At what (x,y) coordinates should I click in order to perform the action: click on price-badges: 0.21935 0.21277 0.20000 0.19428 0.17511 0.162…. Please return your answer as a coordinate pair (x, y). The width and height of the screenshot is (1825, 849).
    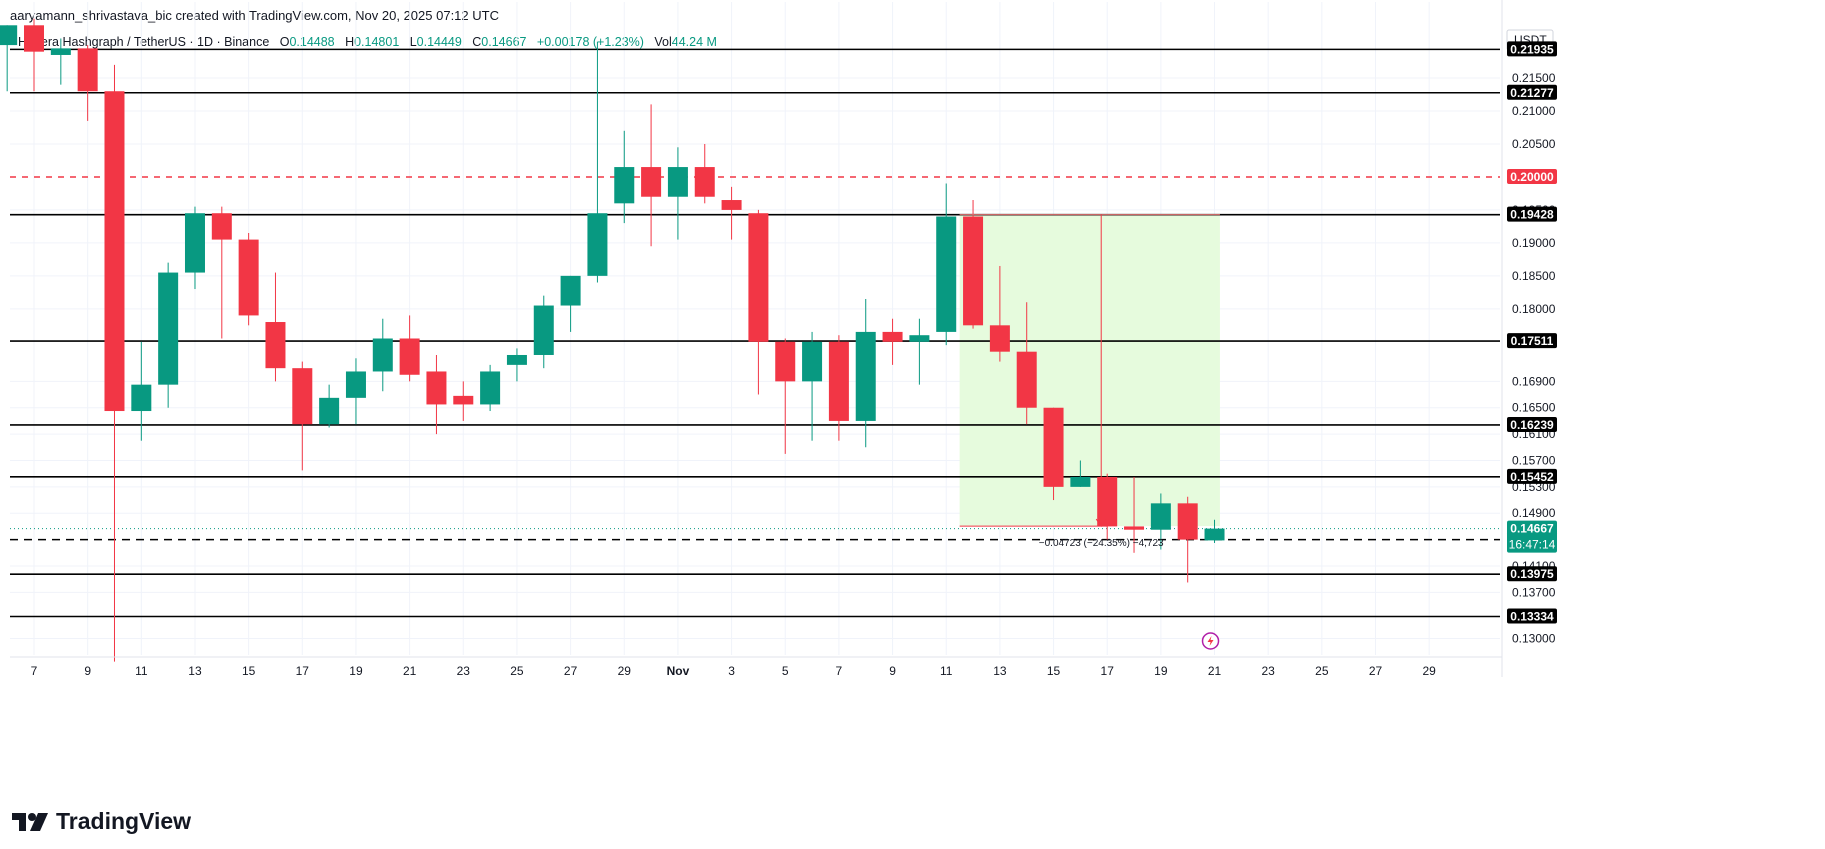
    Looking at the image, I should click on (1532, 332).